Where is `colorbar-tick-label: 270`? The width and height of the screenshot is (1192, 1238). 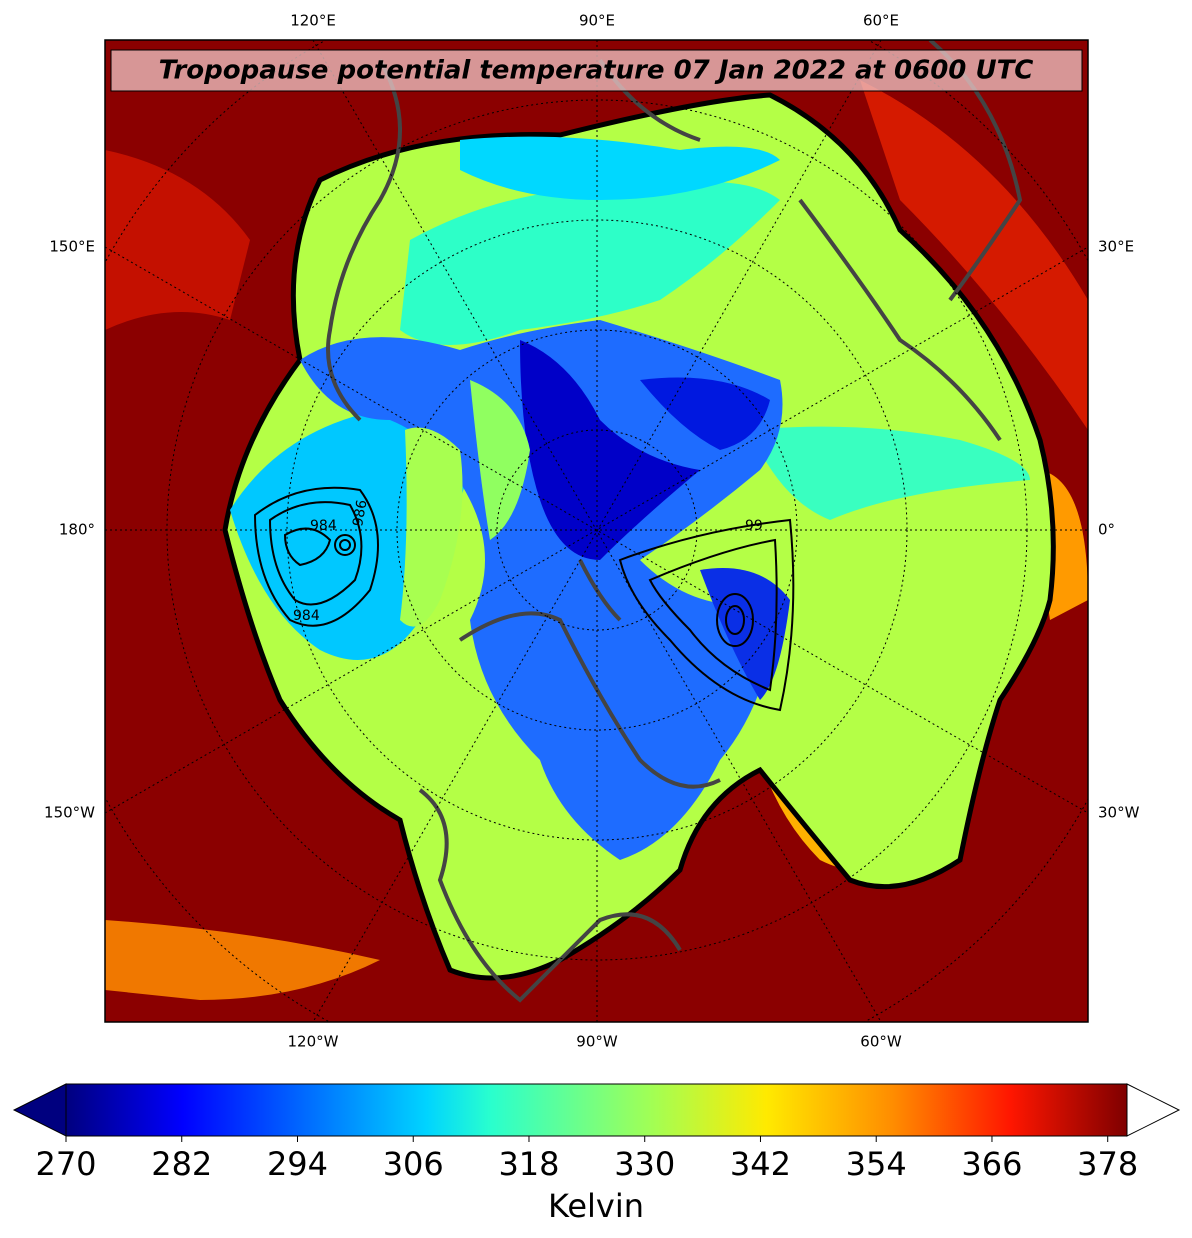
colorbar-tick-label: 270 is located at coordinates (65, 1164).